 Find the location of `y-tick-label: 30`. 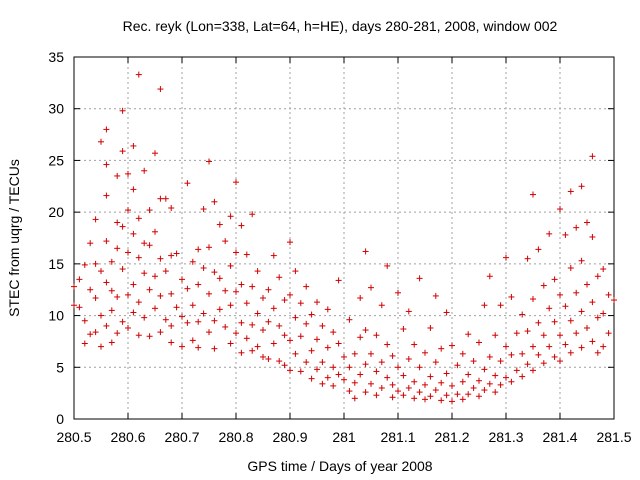

y-tick-label: 30 is located at coordinates (56, 109).